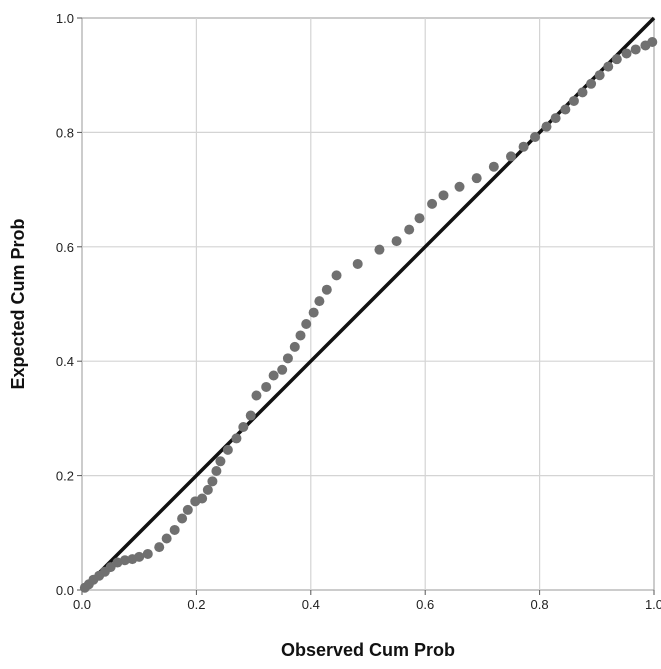 This screenshot has width=661, height=669. Describe the element at coordinates (82, 604) in the screenshot. I see `x-tick-label: 0.0` at that location.